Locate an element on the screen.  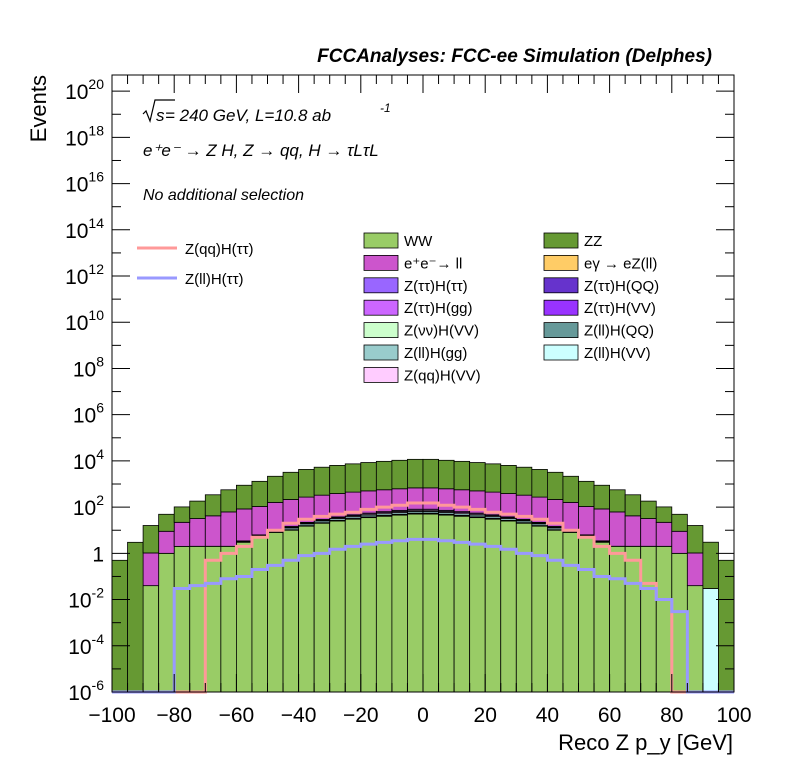
y-tick-label: 10²⁰ is located at coordinates (84, 90).